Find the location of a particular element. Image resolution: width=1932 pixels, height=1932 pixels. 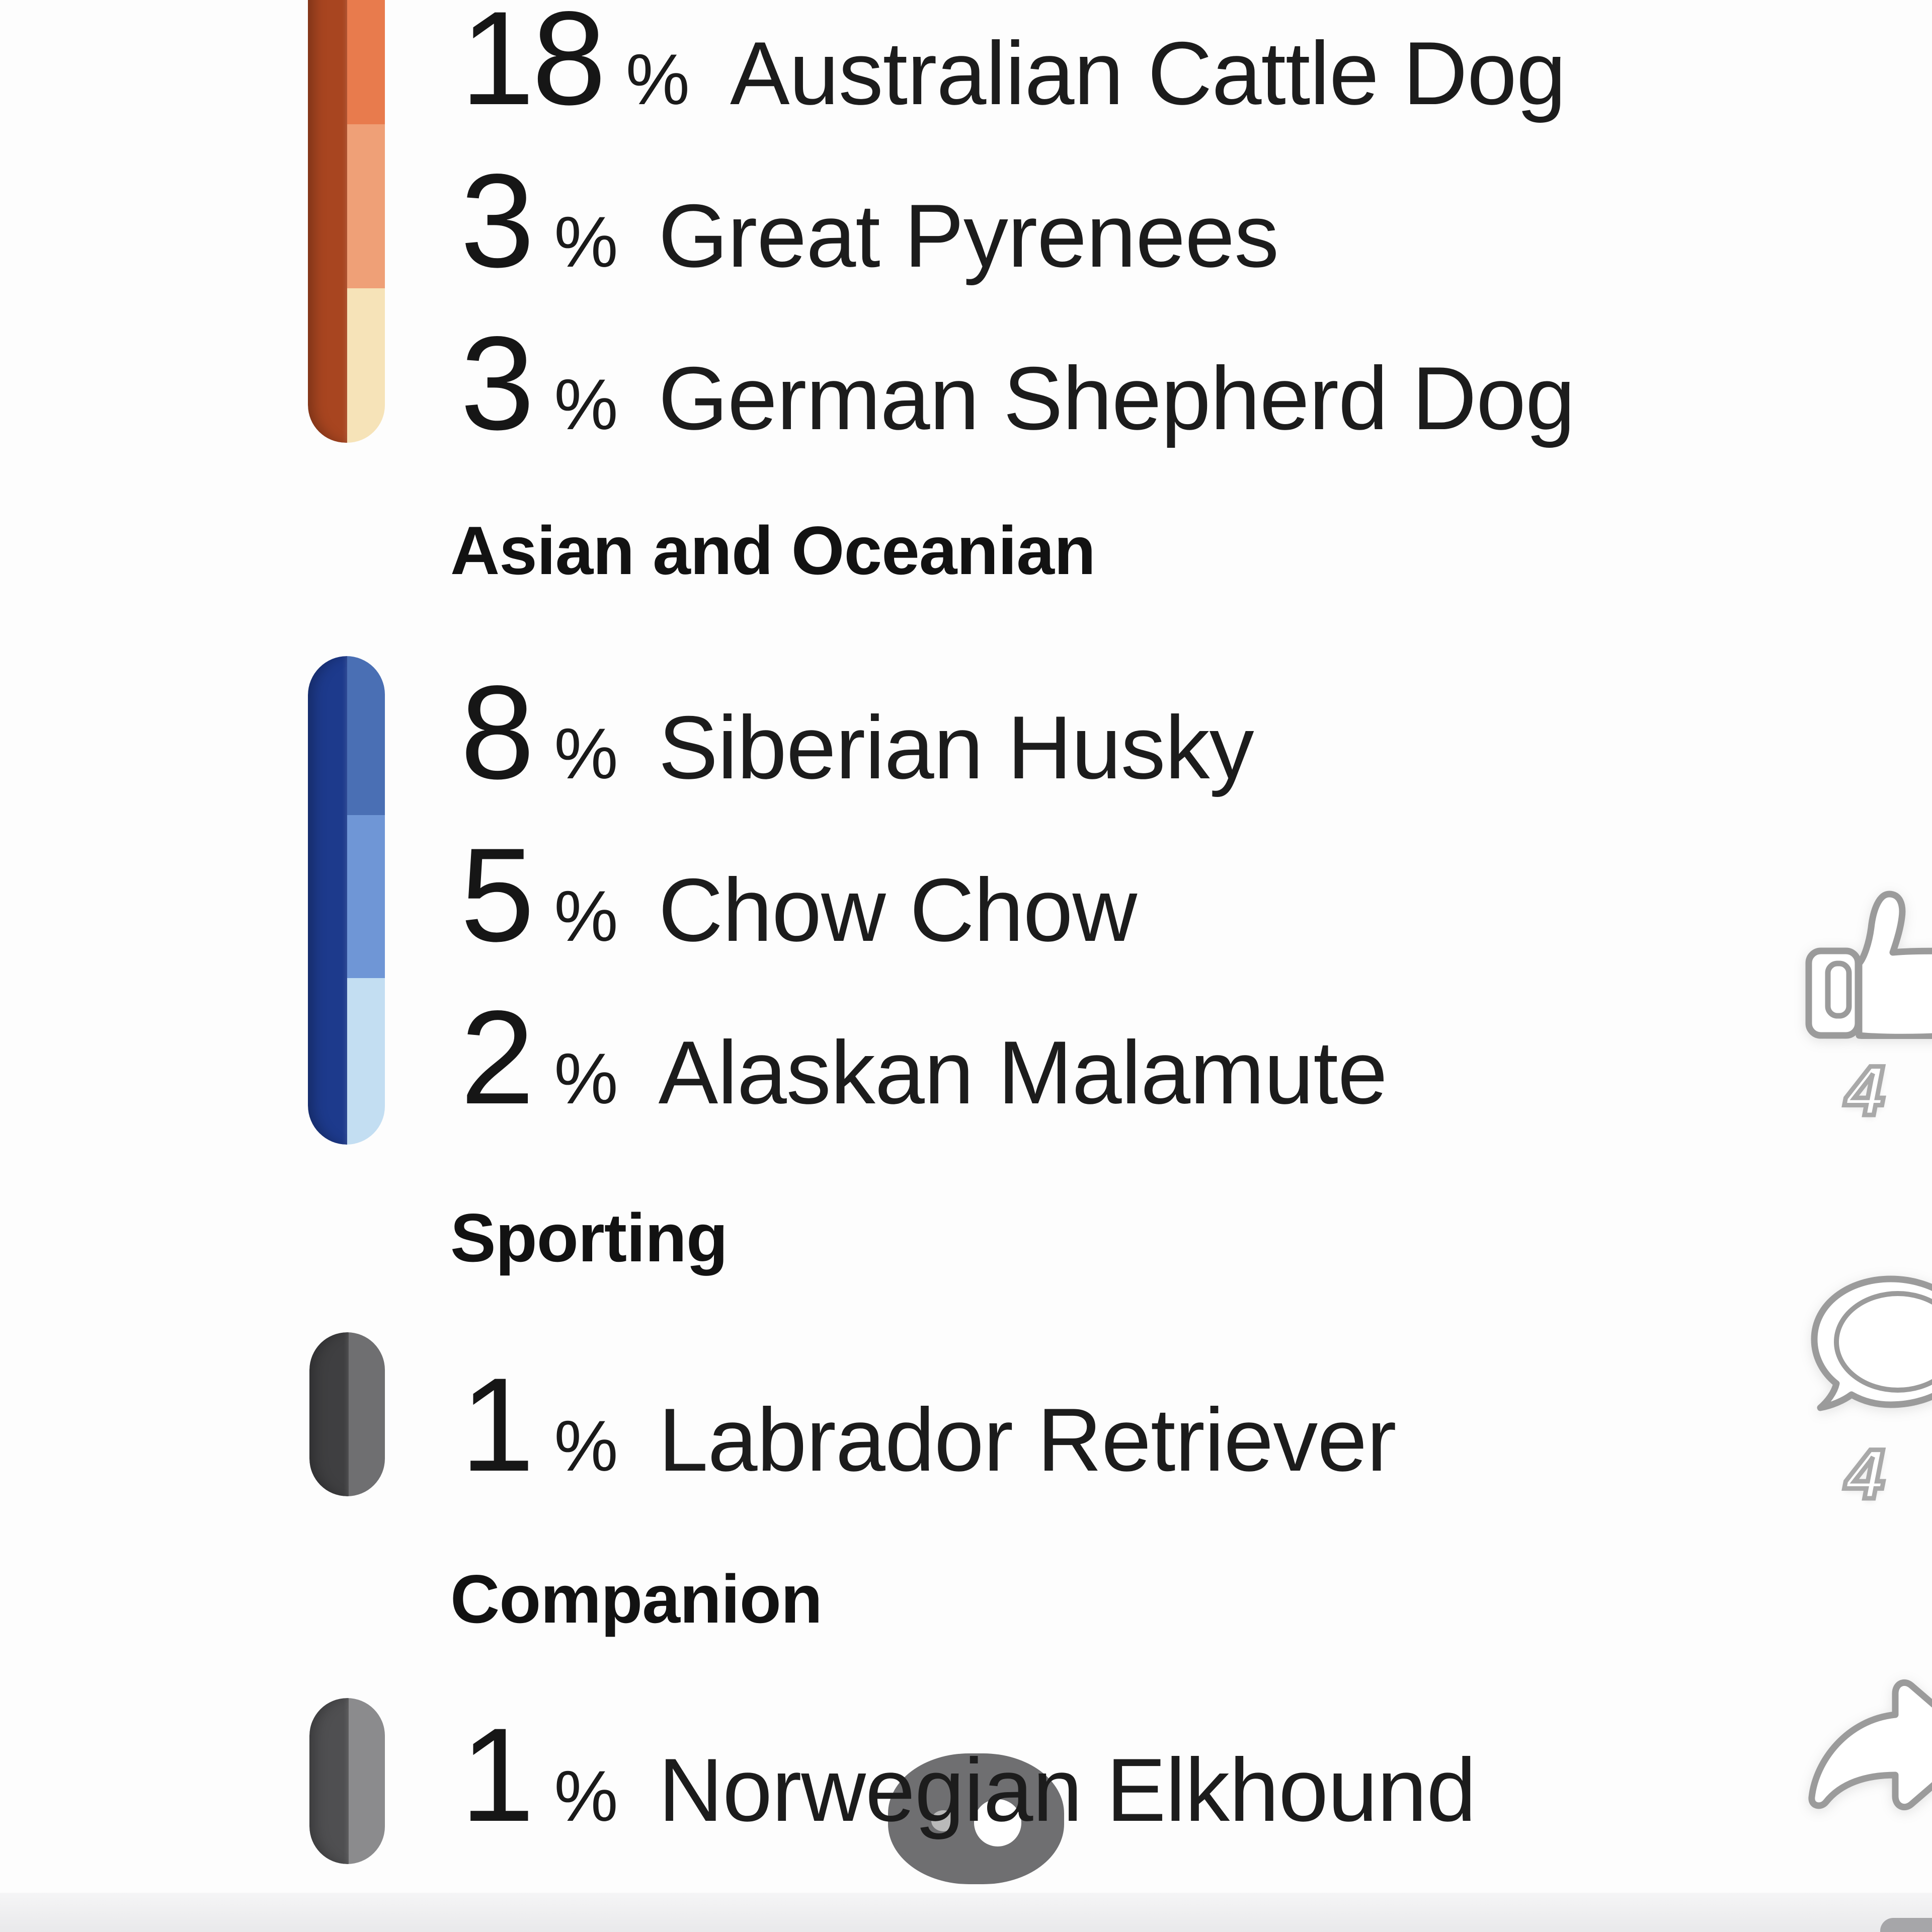

sticker-nostril-dot-small is located at coordinates (943, 1820).